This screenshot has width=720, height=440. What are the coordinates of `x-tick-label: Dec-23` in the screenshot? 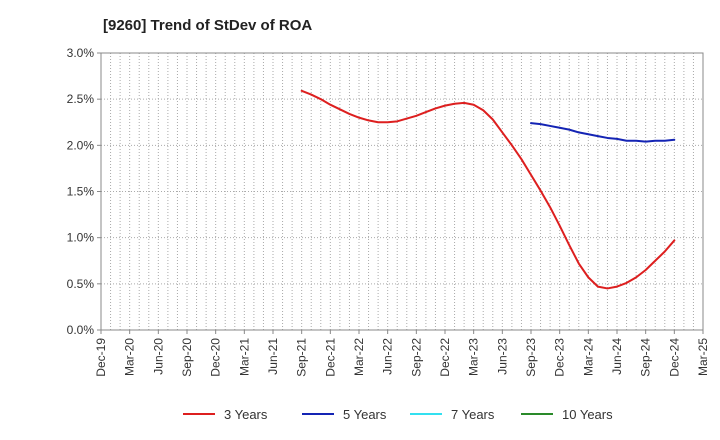 It's located at (560, 357).